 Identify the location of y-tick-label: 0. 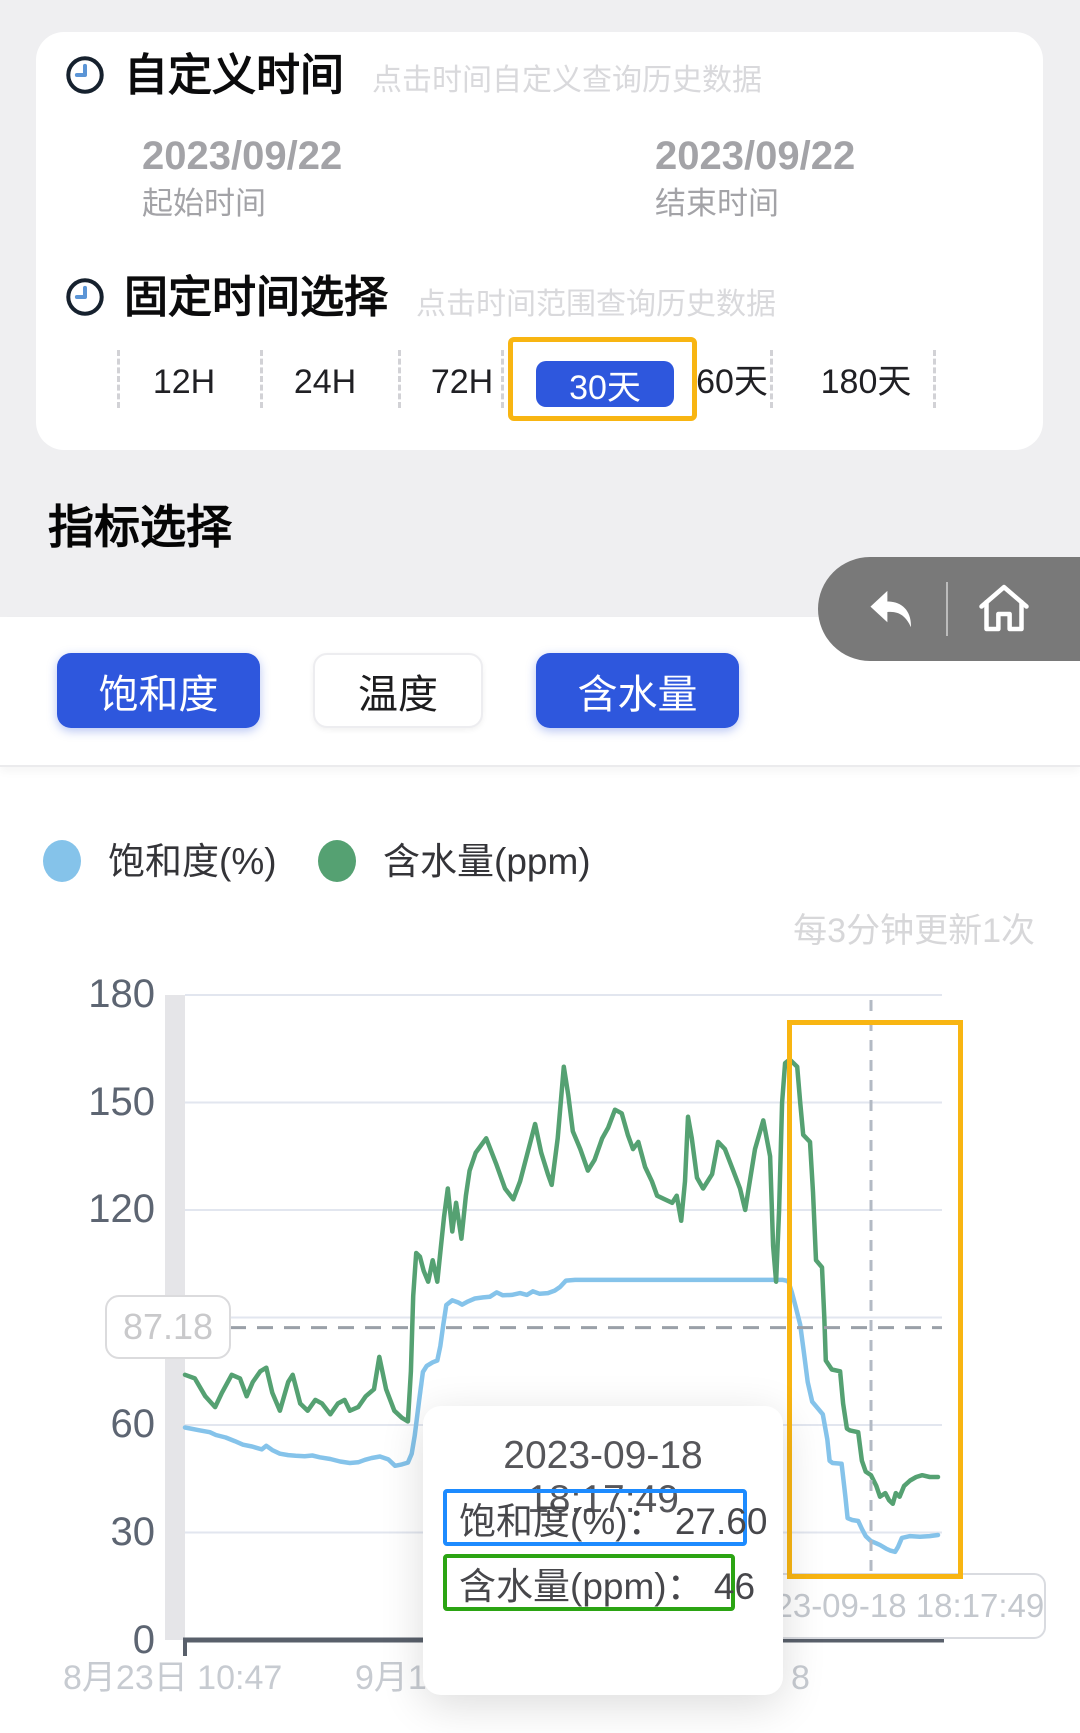
(143, 1640).